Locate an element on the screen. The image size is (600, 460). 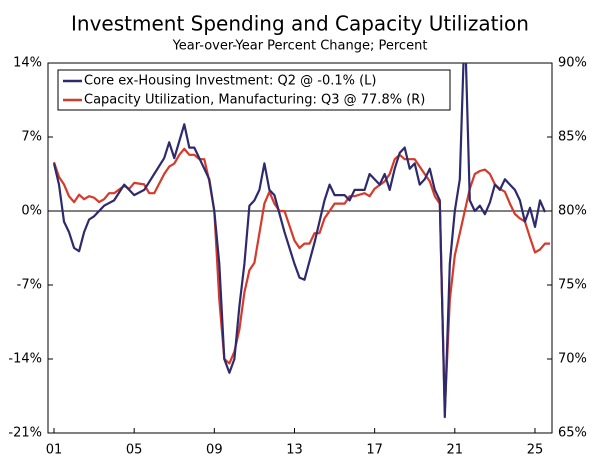
y-tick-label: -21% is located at coordinates (25, 433).